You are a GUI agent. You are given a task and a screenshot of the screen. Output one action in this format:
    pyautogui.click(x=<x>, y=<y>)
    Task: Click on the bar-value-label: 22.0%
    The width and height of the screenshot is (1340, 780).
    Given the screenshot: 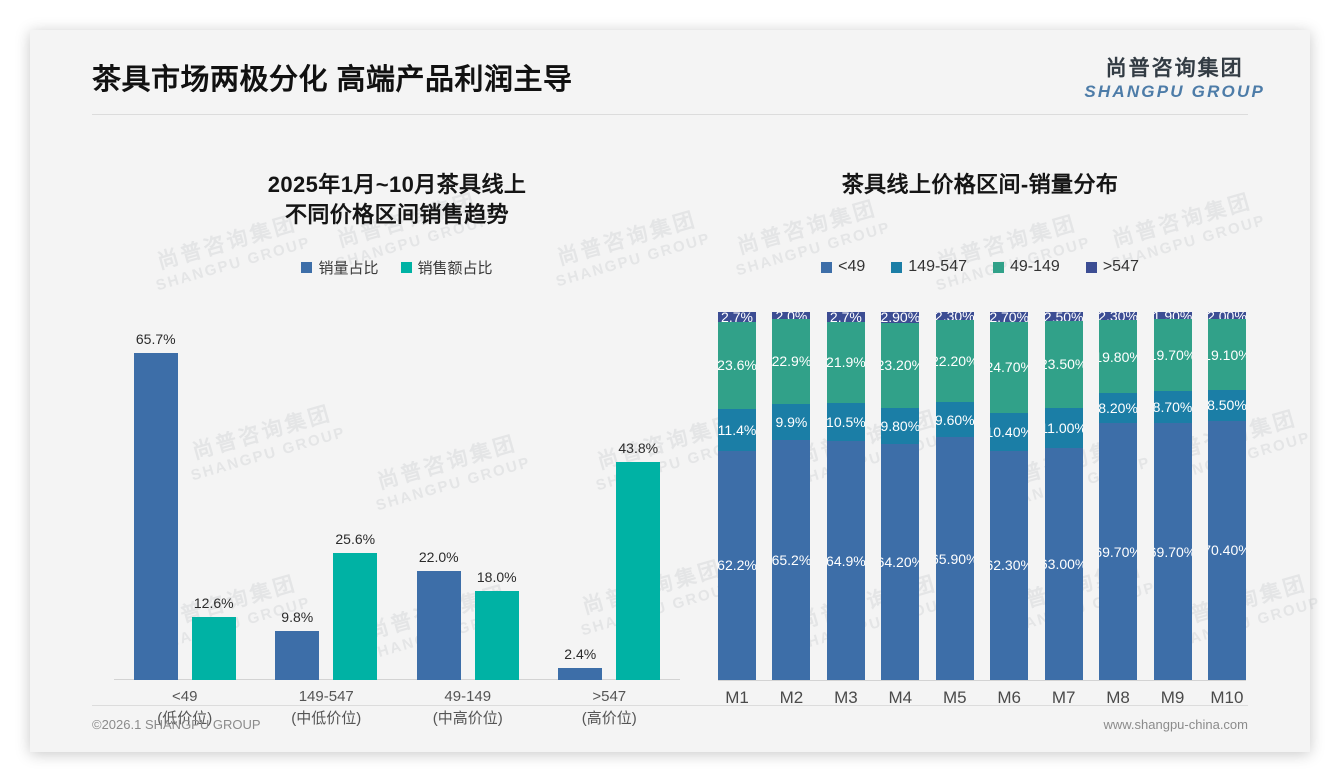 What is the action you would take?
    pyautogui.click(x=438, y=557)
    